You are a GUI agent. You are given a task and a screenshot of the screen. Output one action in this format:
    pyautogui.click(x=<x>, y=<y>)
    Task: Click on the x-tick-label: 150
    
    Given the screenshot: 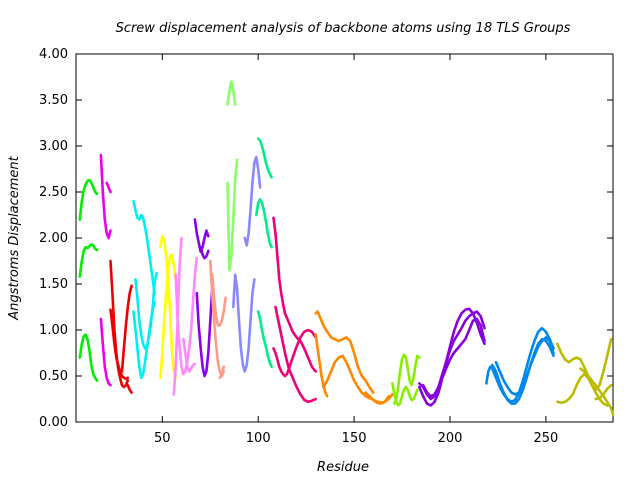 What is the action you would take?
    pyautogui.click(x=354, y=438)
    